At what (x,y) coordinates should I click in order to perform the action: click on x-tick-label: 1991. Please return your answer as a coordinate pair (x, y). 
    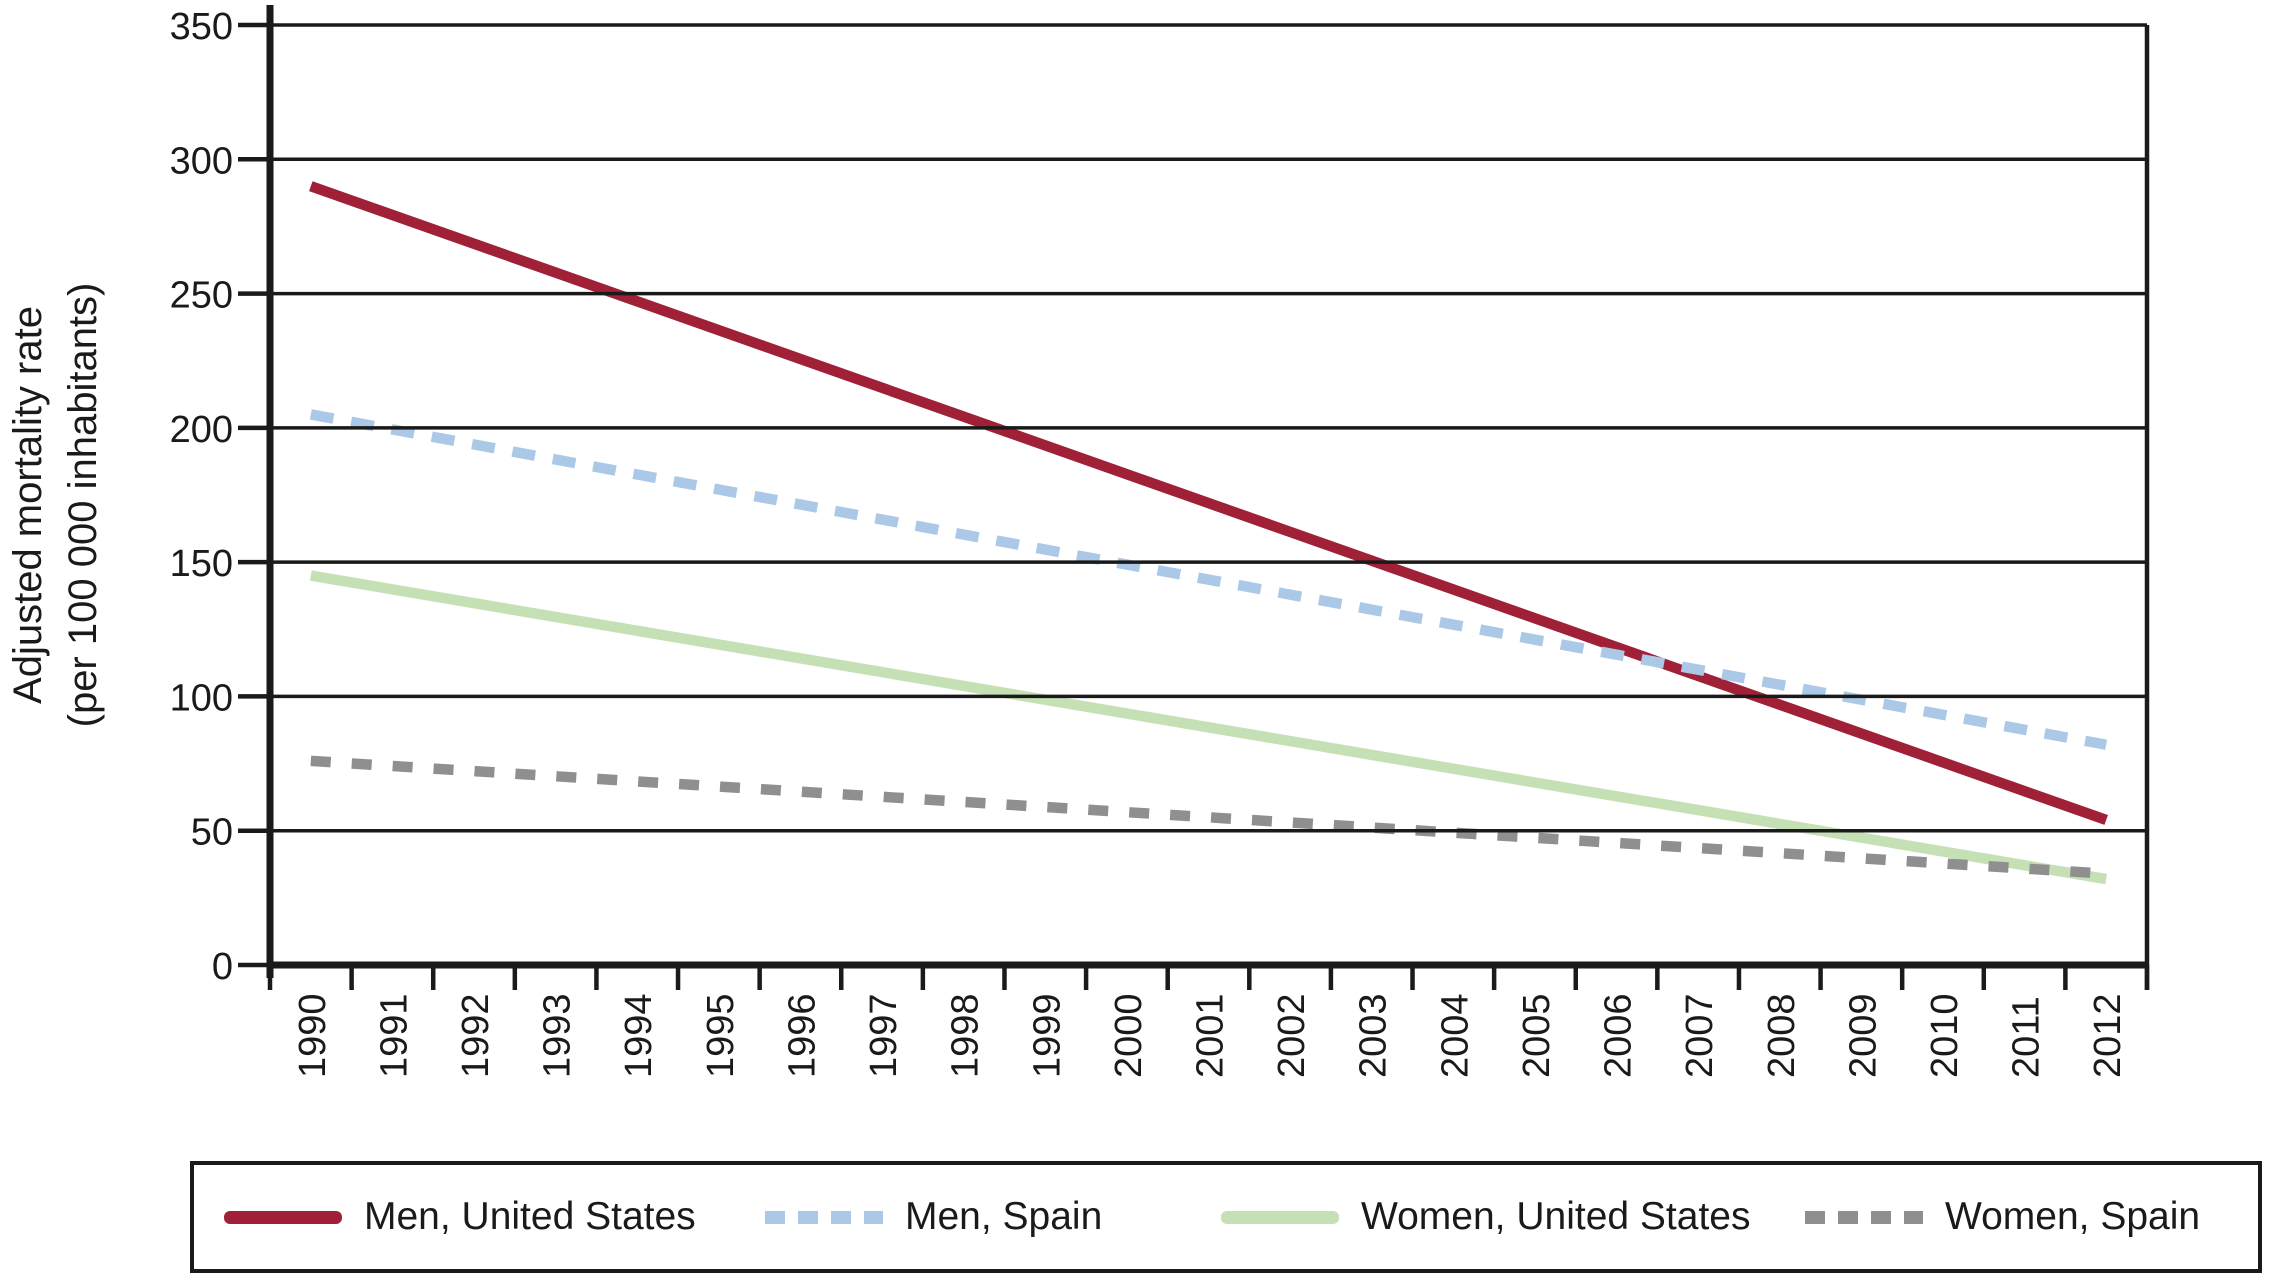
    Looking at the image, I should click on (394, 1035).